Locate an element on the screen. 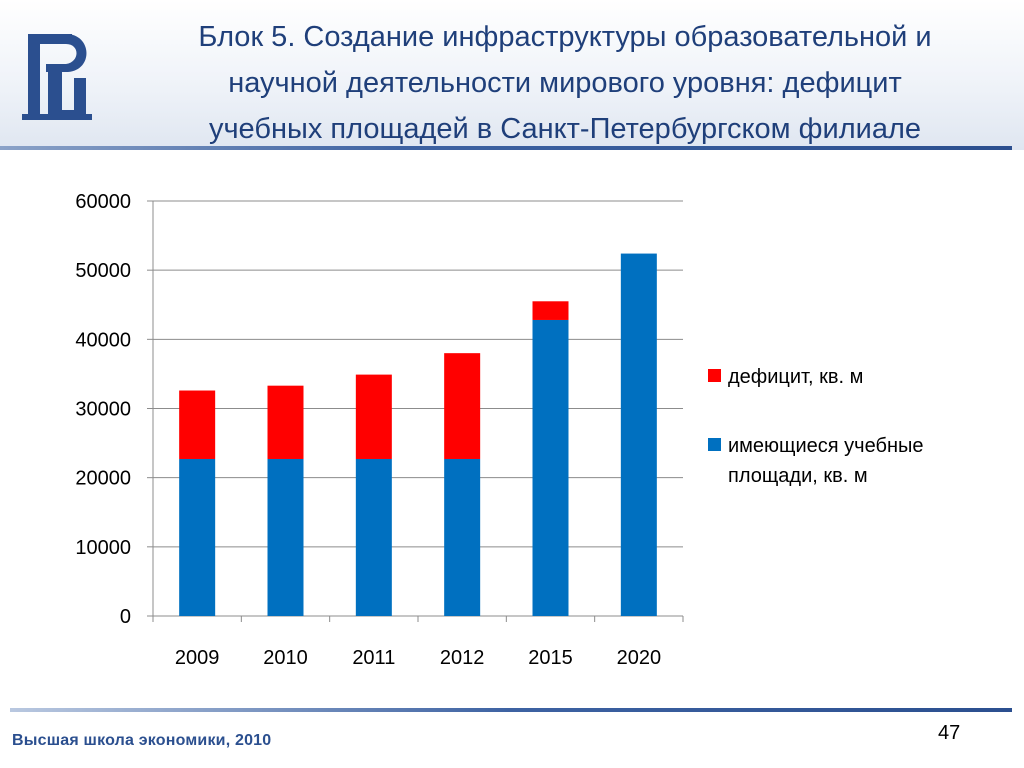 This screenshot has width=1024, height=768. legend-swatch-deficit is located at coordinates (714, 375).